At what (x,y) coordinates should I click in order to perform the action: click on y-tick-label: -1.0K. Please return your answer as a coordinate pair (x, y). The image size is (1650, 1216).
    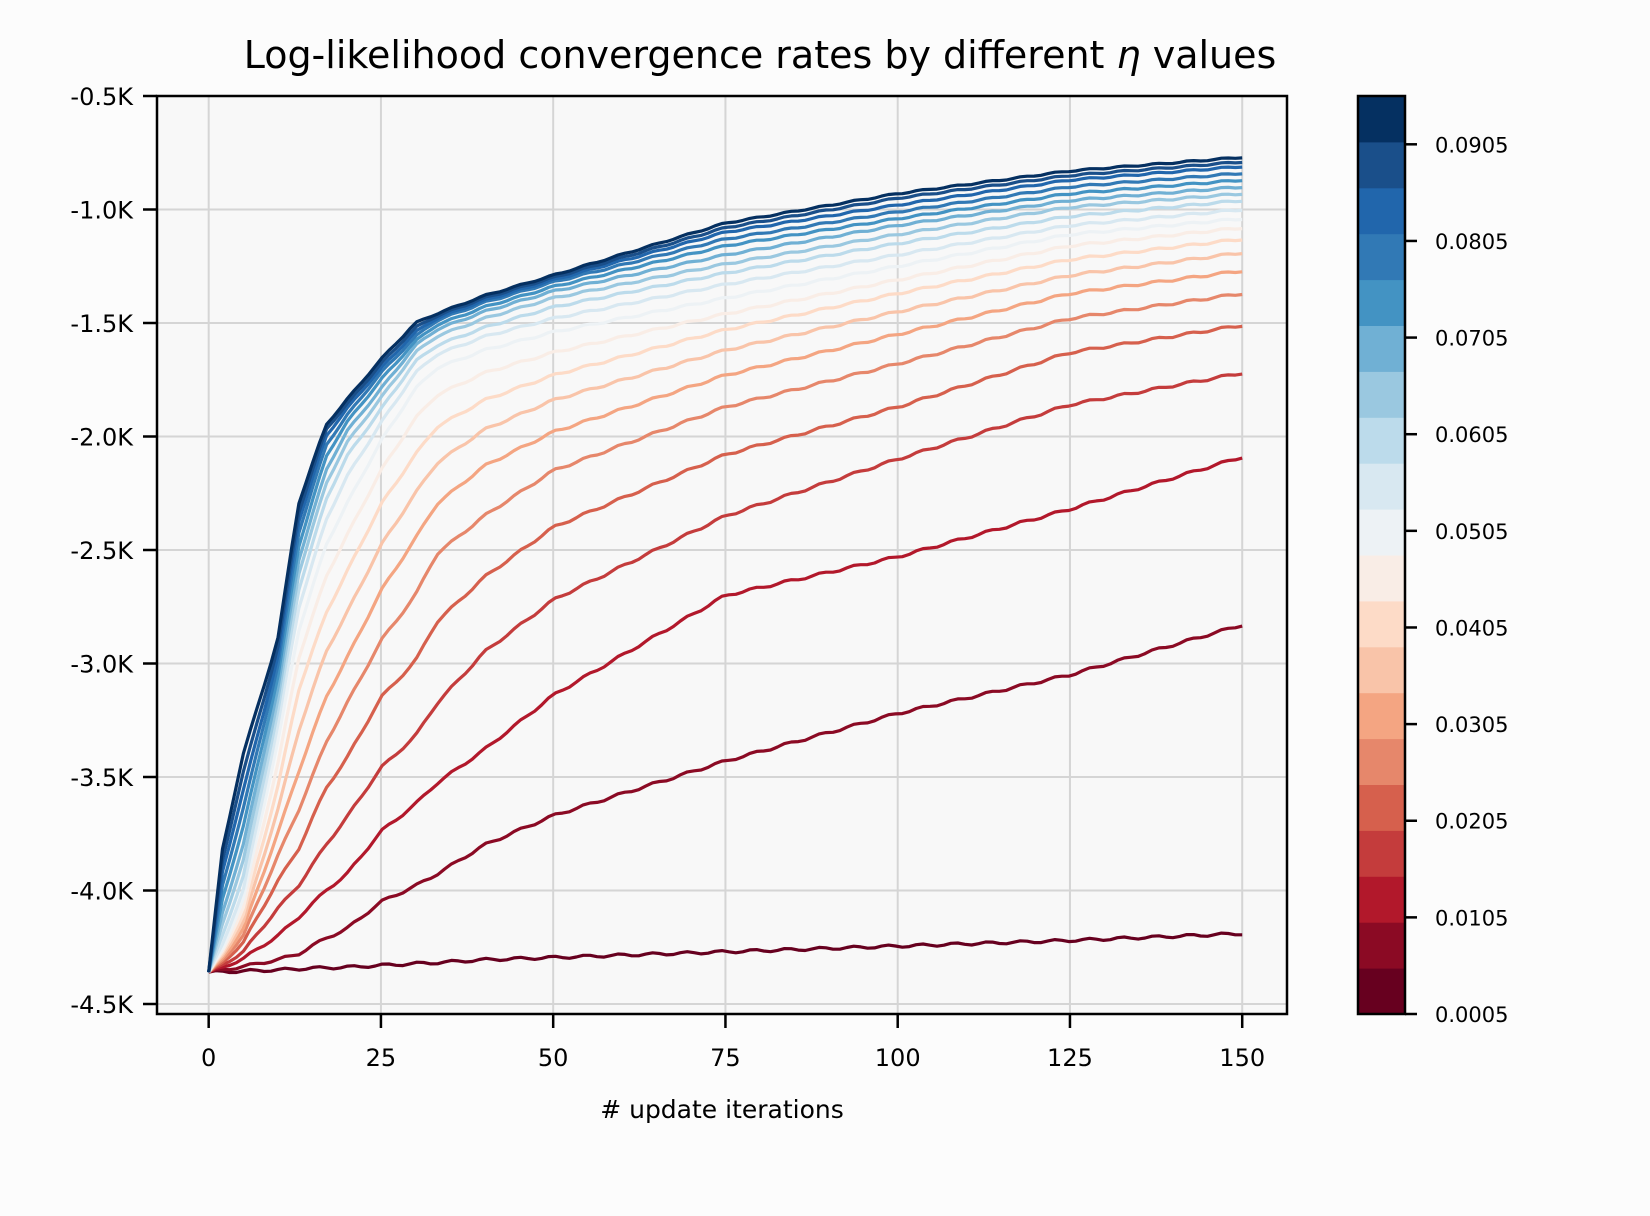
    Looking at the image, I should click on (102, 211).